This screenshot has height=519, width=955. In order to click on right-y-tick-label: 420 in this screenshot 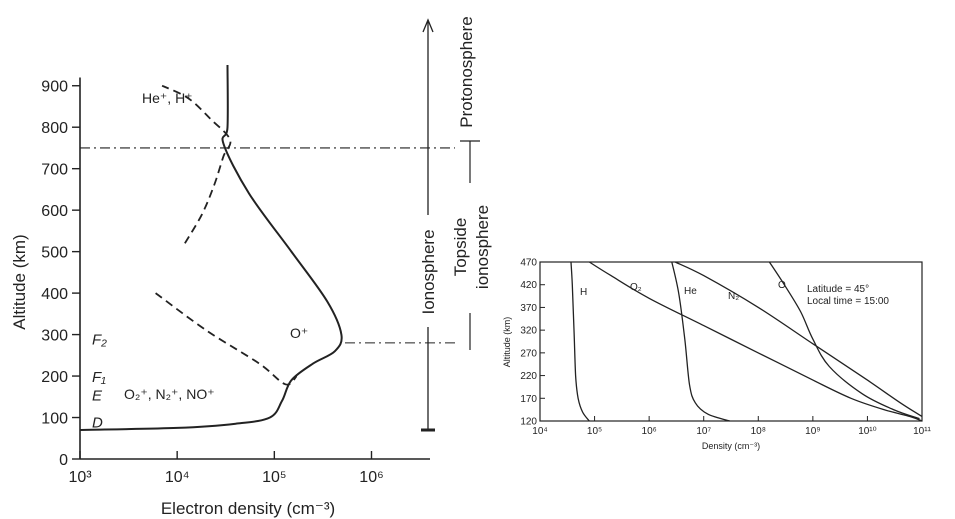, I will do `click(528, 285)`.